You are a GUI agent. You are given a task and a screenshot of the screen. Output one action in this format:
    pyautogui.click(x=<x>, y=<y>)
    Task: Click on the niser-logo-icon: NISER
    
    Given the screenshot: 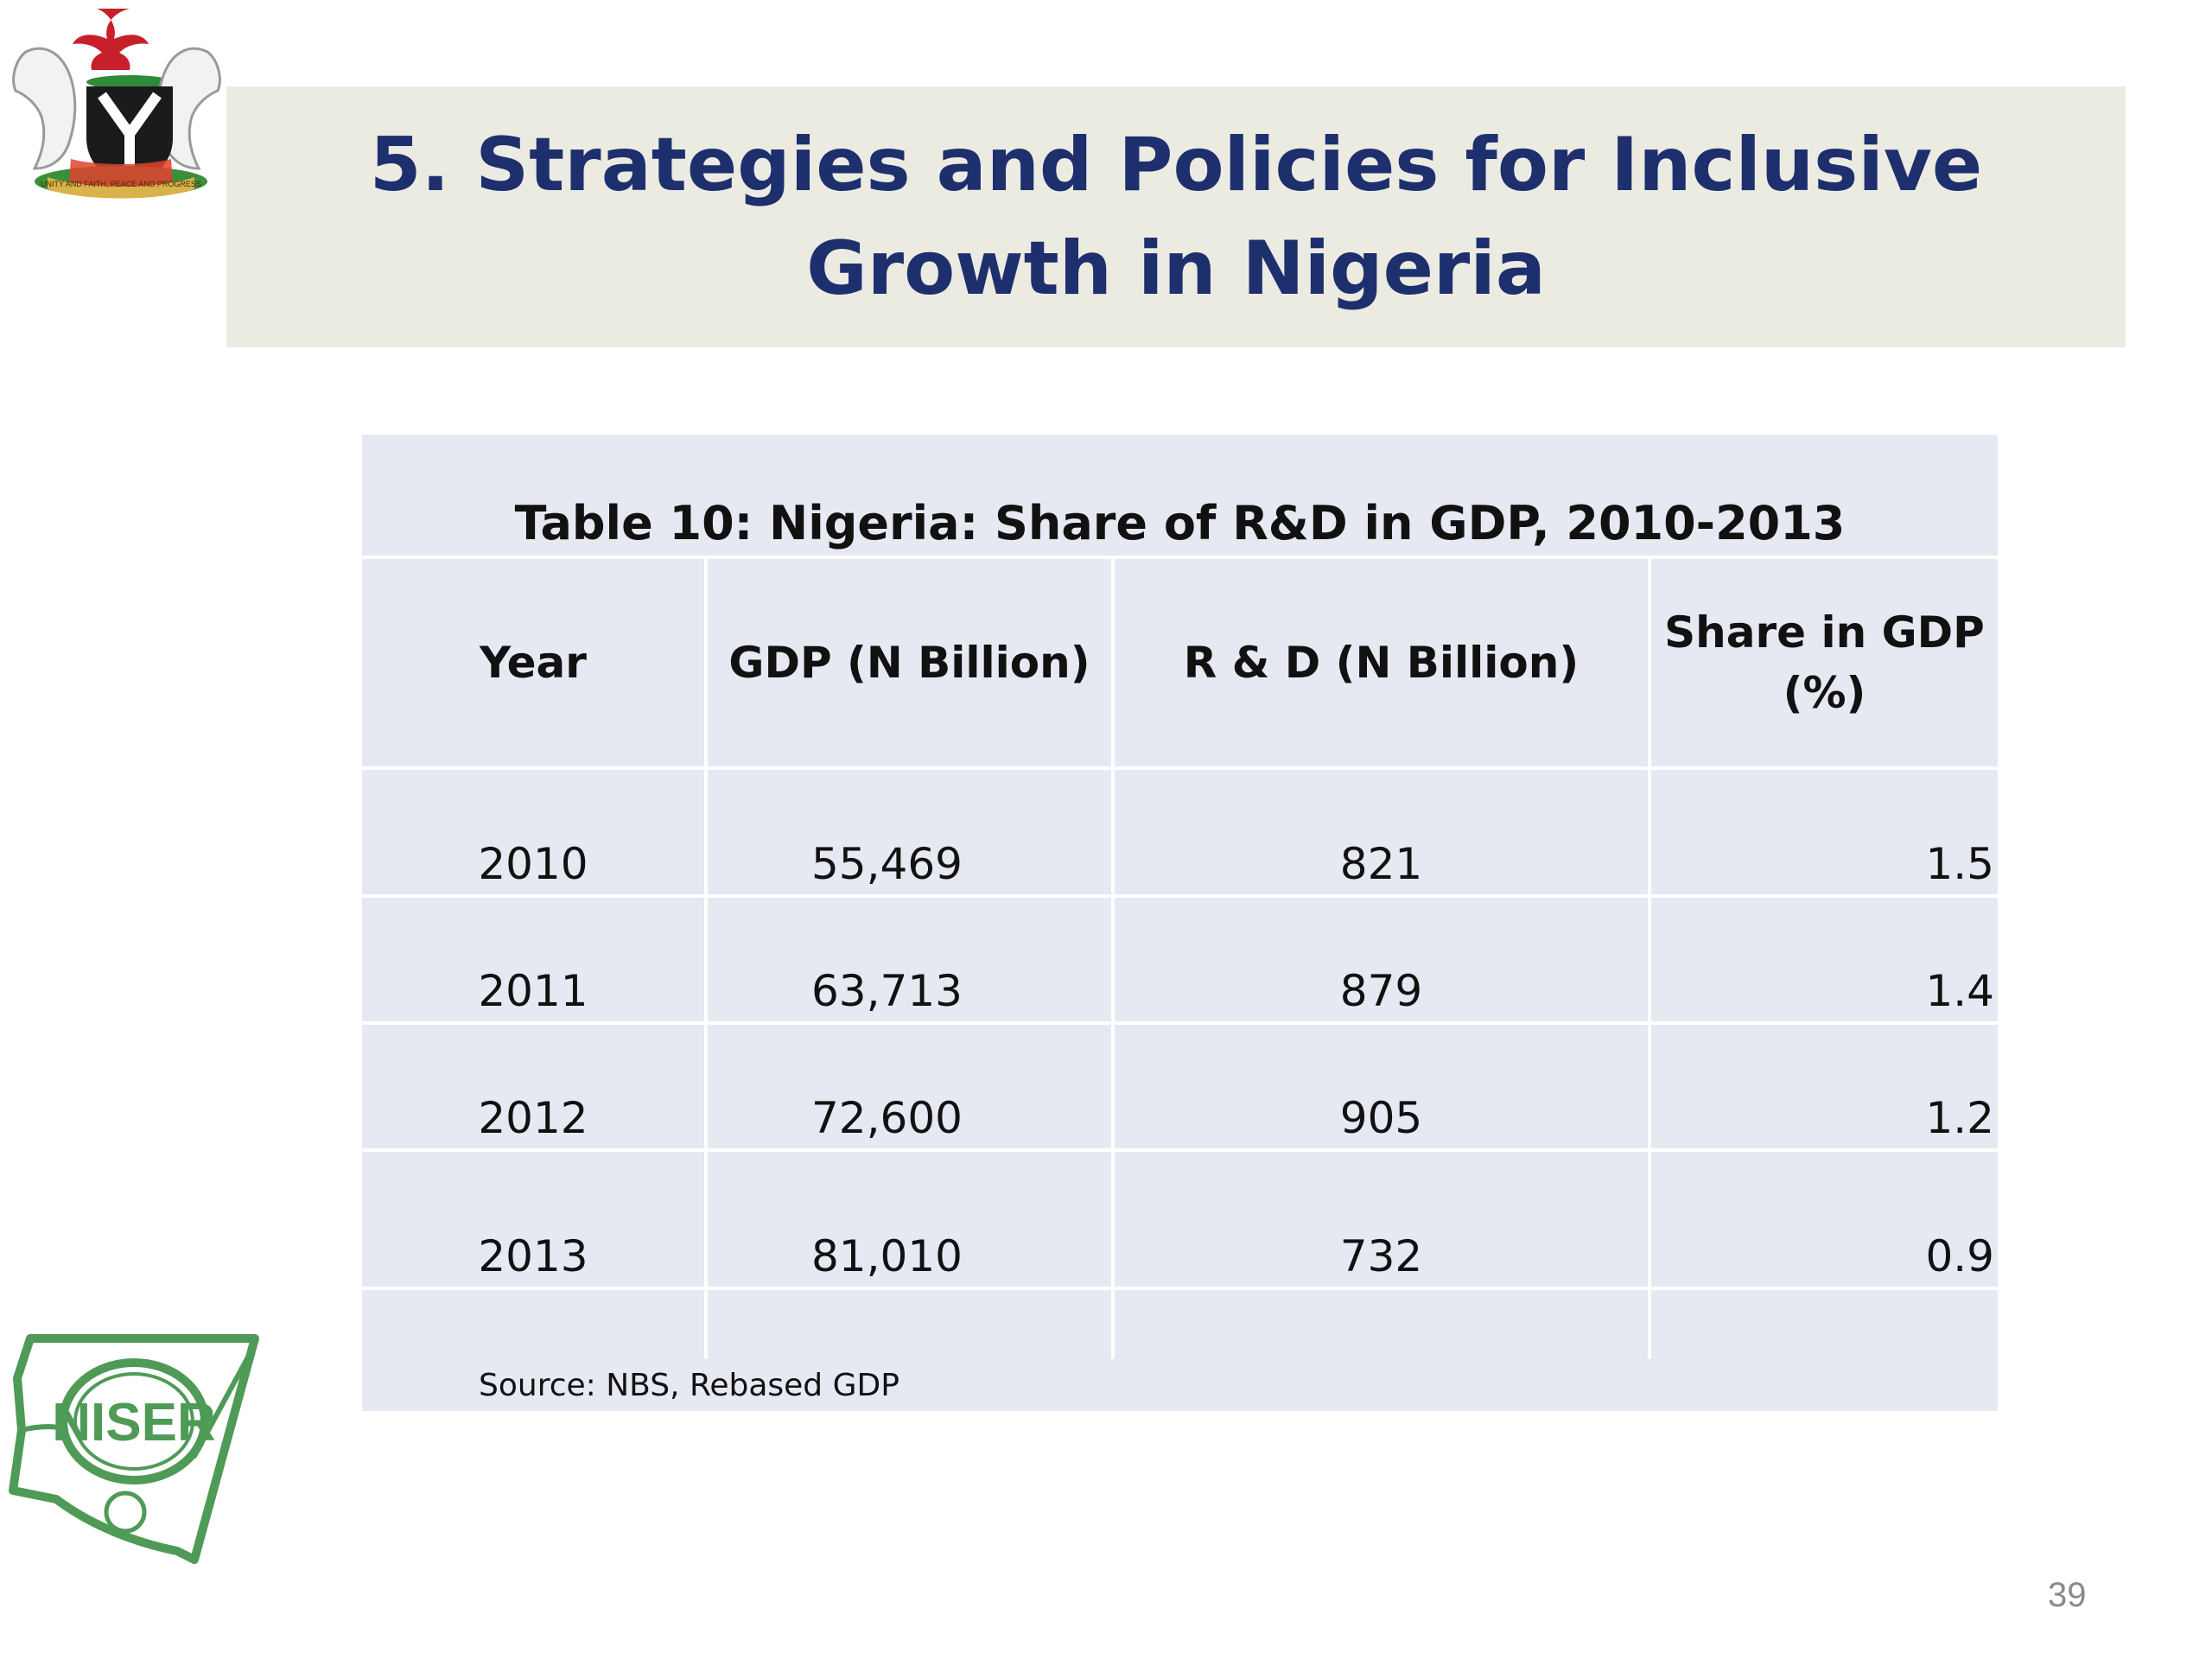 What is the action you would take?
    pyautogui.click(x=134, y=1447)
    